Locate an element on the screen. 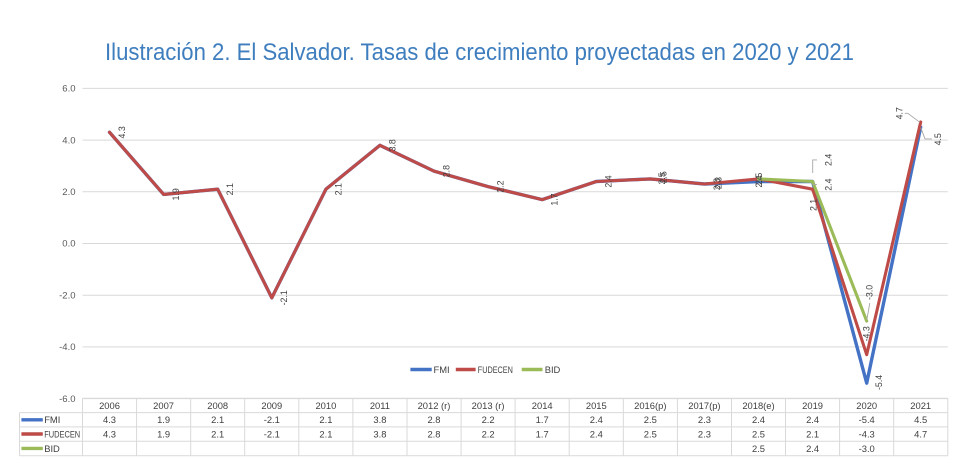  svg-text: 2021 is located at coordinates (920, 405).